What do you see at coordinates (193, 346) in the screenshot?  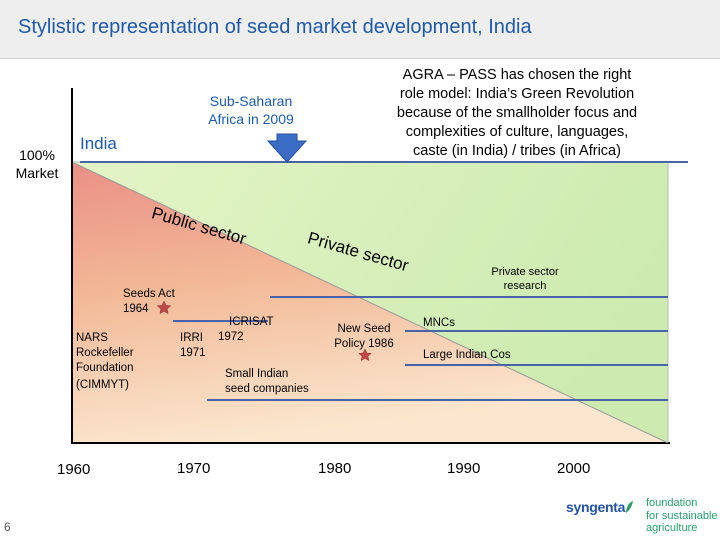 I see `irri-label: IRRI 1971` at bounding box center [193, 346].